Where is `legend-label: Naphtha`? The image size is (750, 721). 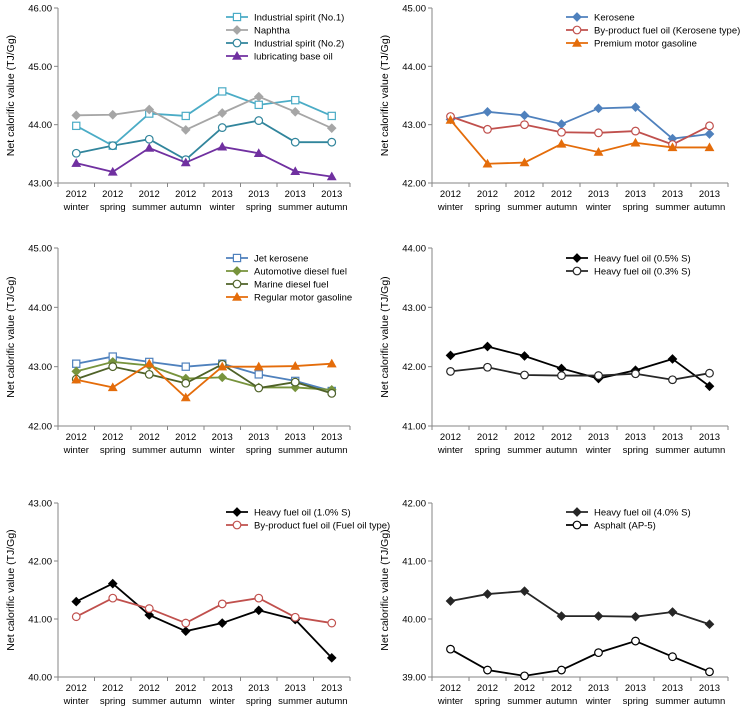
legend-label: Naphtha is located at coordinates (272, 31).